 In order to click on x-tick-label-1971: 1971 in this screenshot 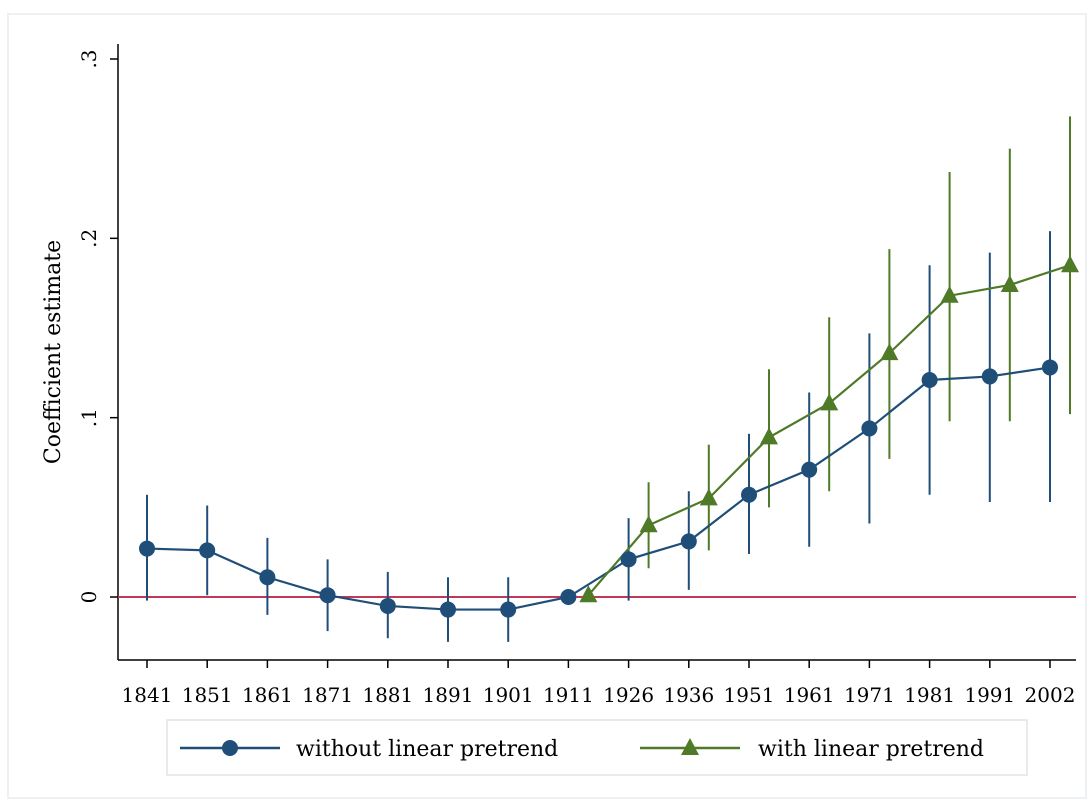, I will do `click(869, 695)`.